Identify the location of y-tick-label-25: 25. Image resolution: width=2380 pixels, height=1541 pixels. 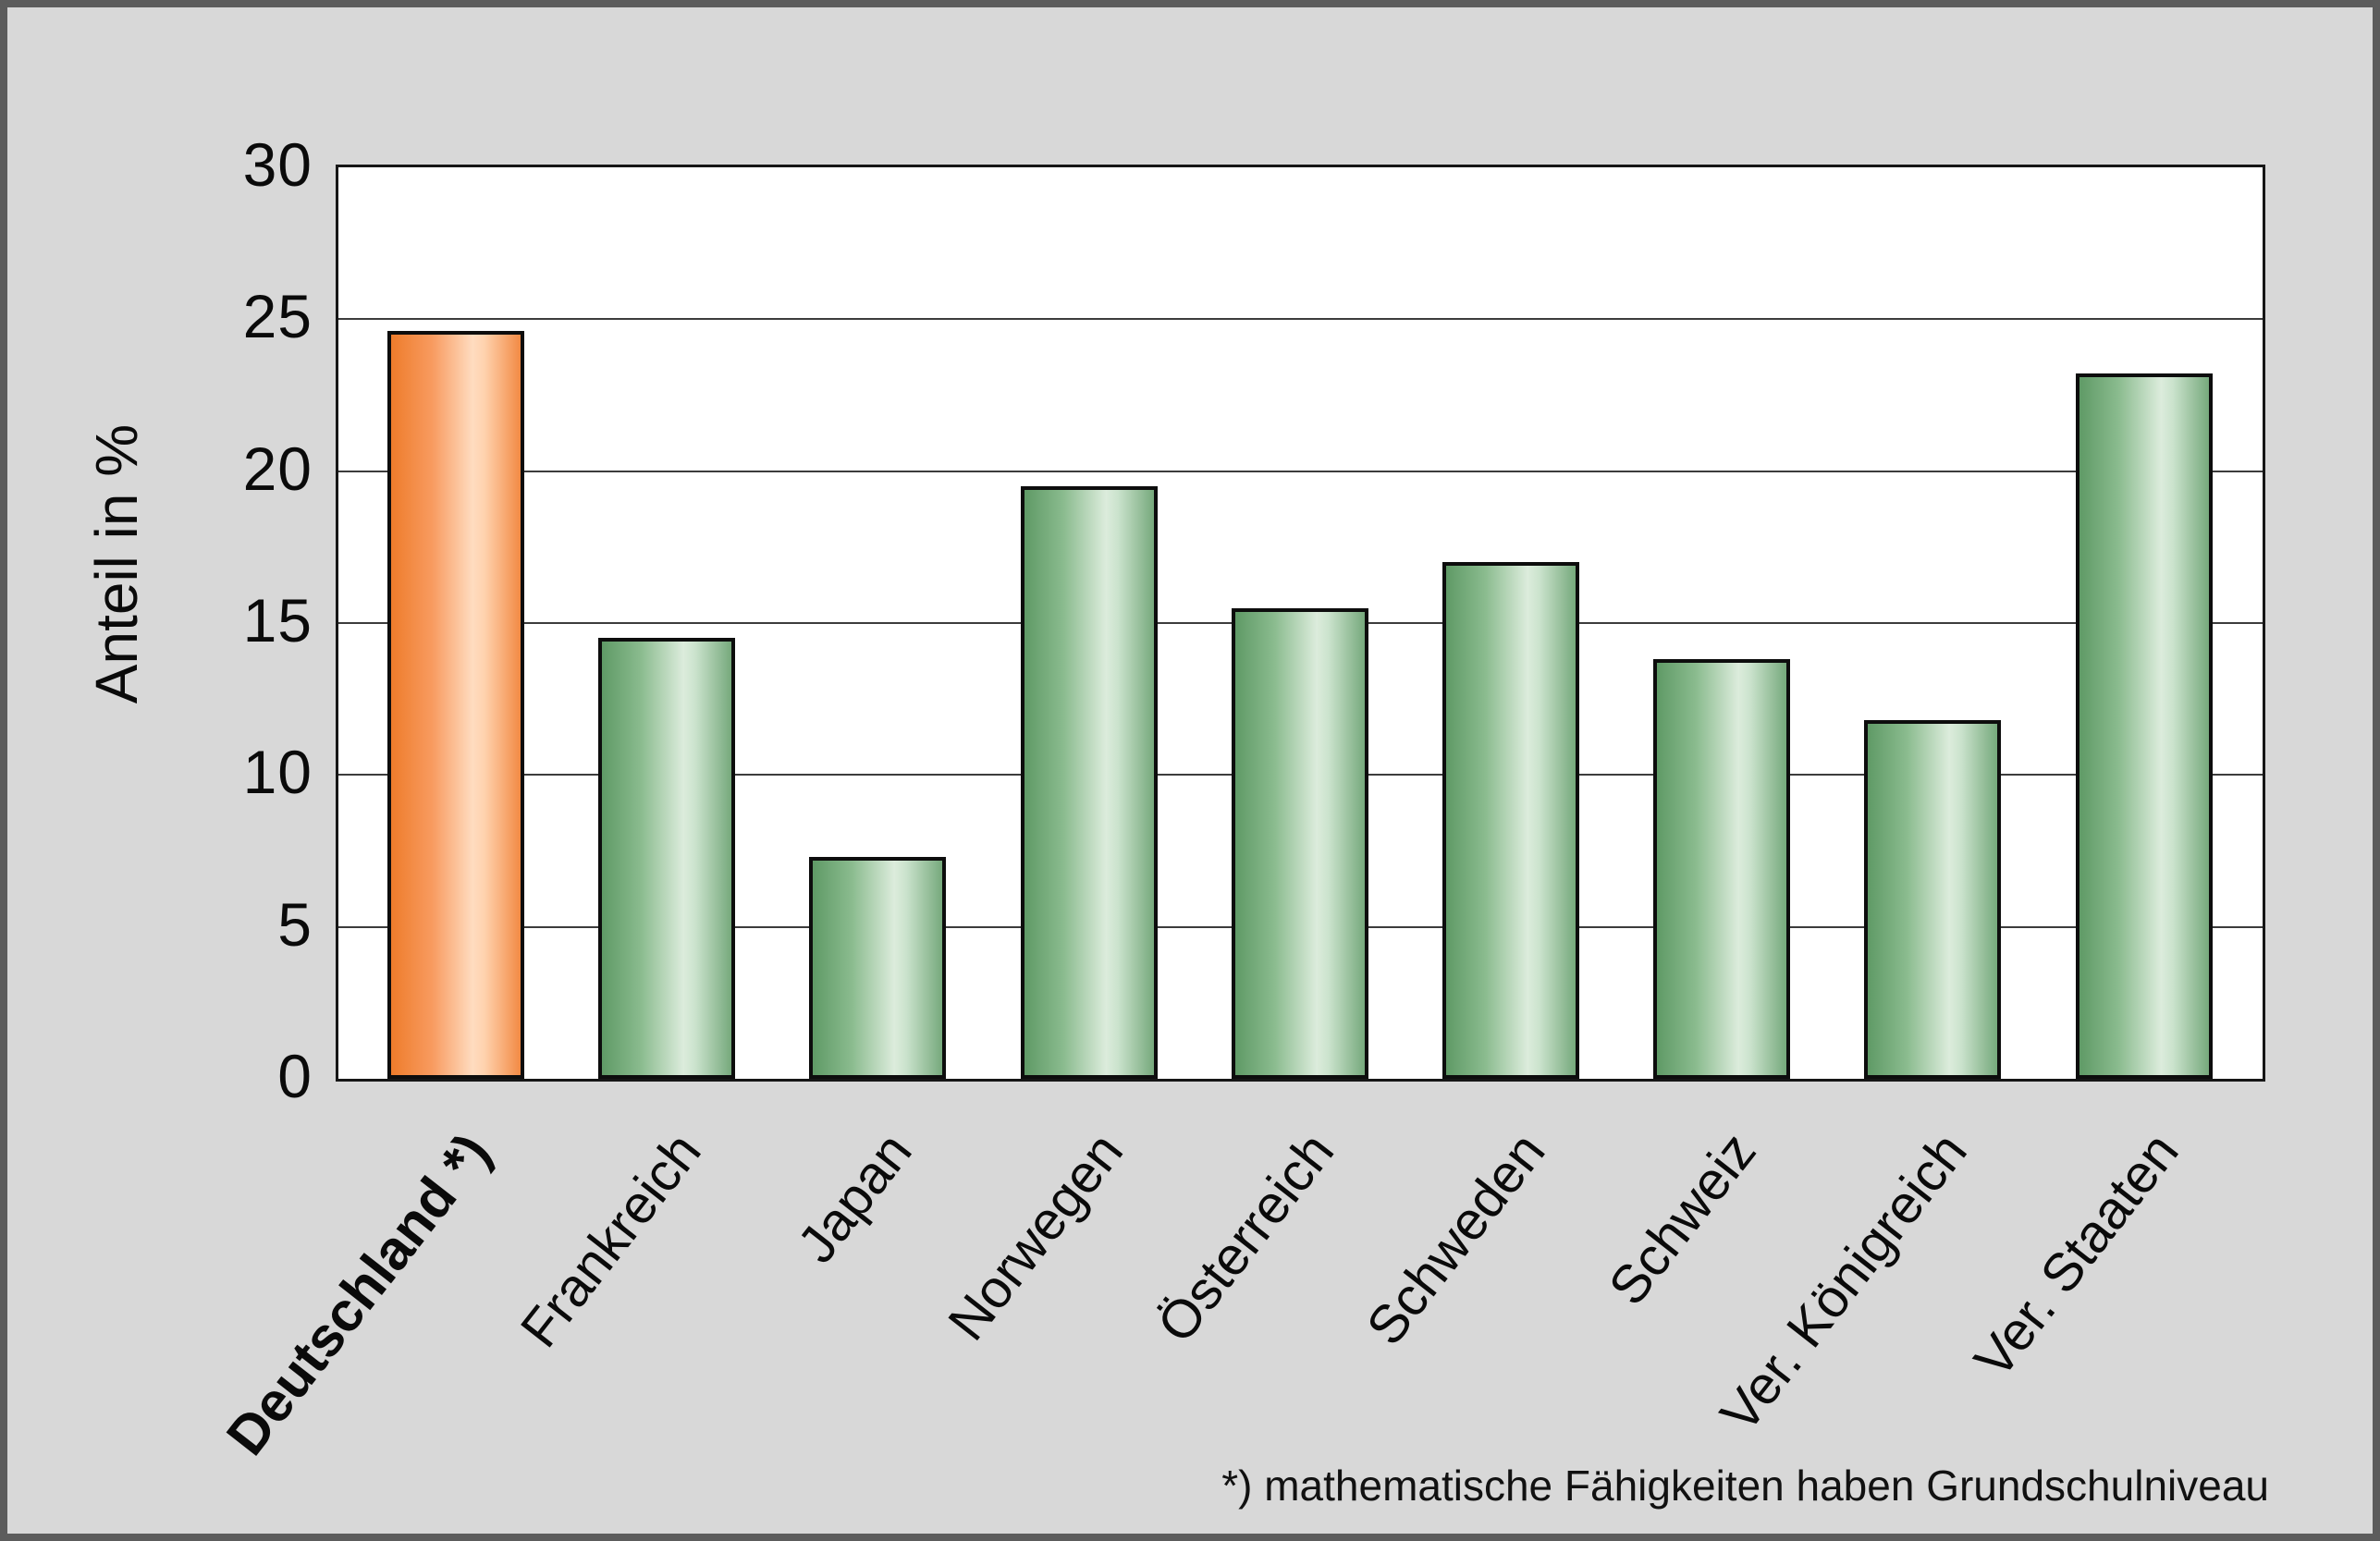
(277, 317).